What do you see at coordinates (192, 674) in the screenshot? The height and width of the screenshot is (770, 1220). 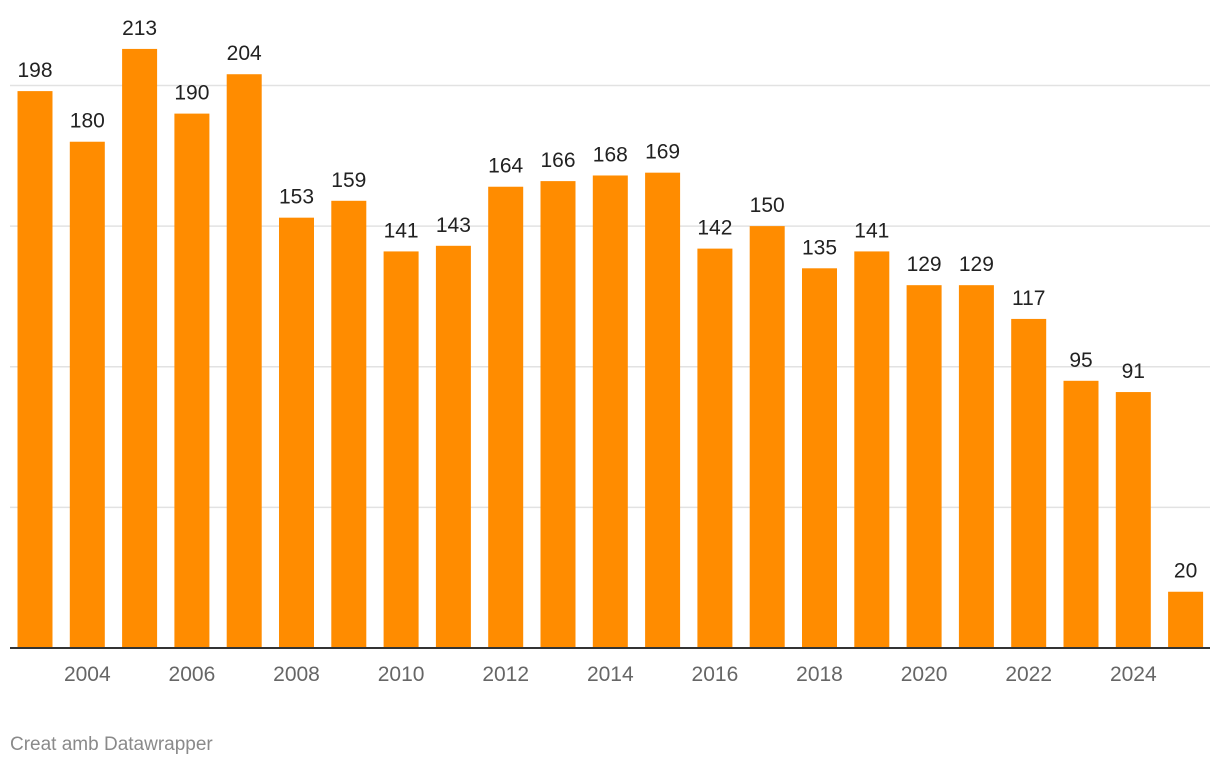 I see `x-tick-label-2006: 2006` at bounding box center [192, 674].